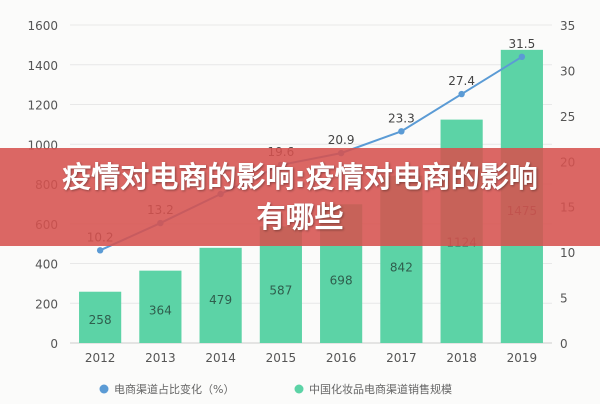 Image resolution: width=600 pixels, height=404 pixels. What do you see at coordinates (567, 26) in the screenshot?
I see `y-right-tick-label: 35` at bounding box center [567, 26].